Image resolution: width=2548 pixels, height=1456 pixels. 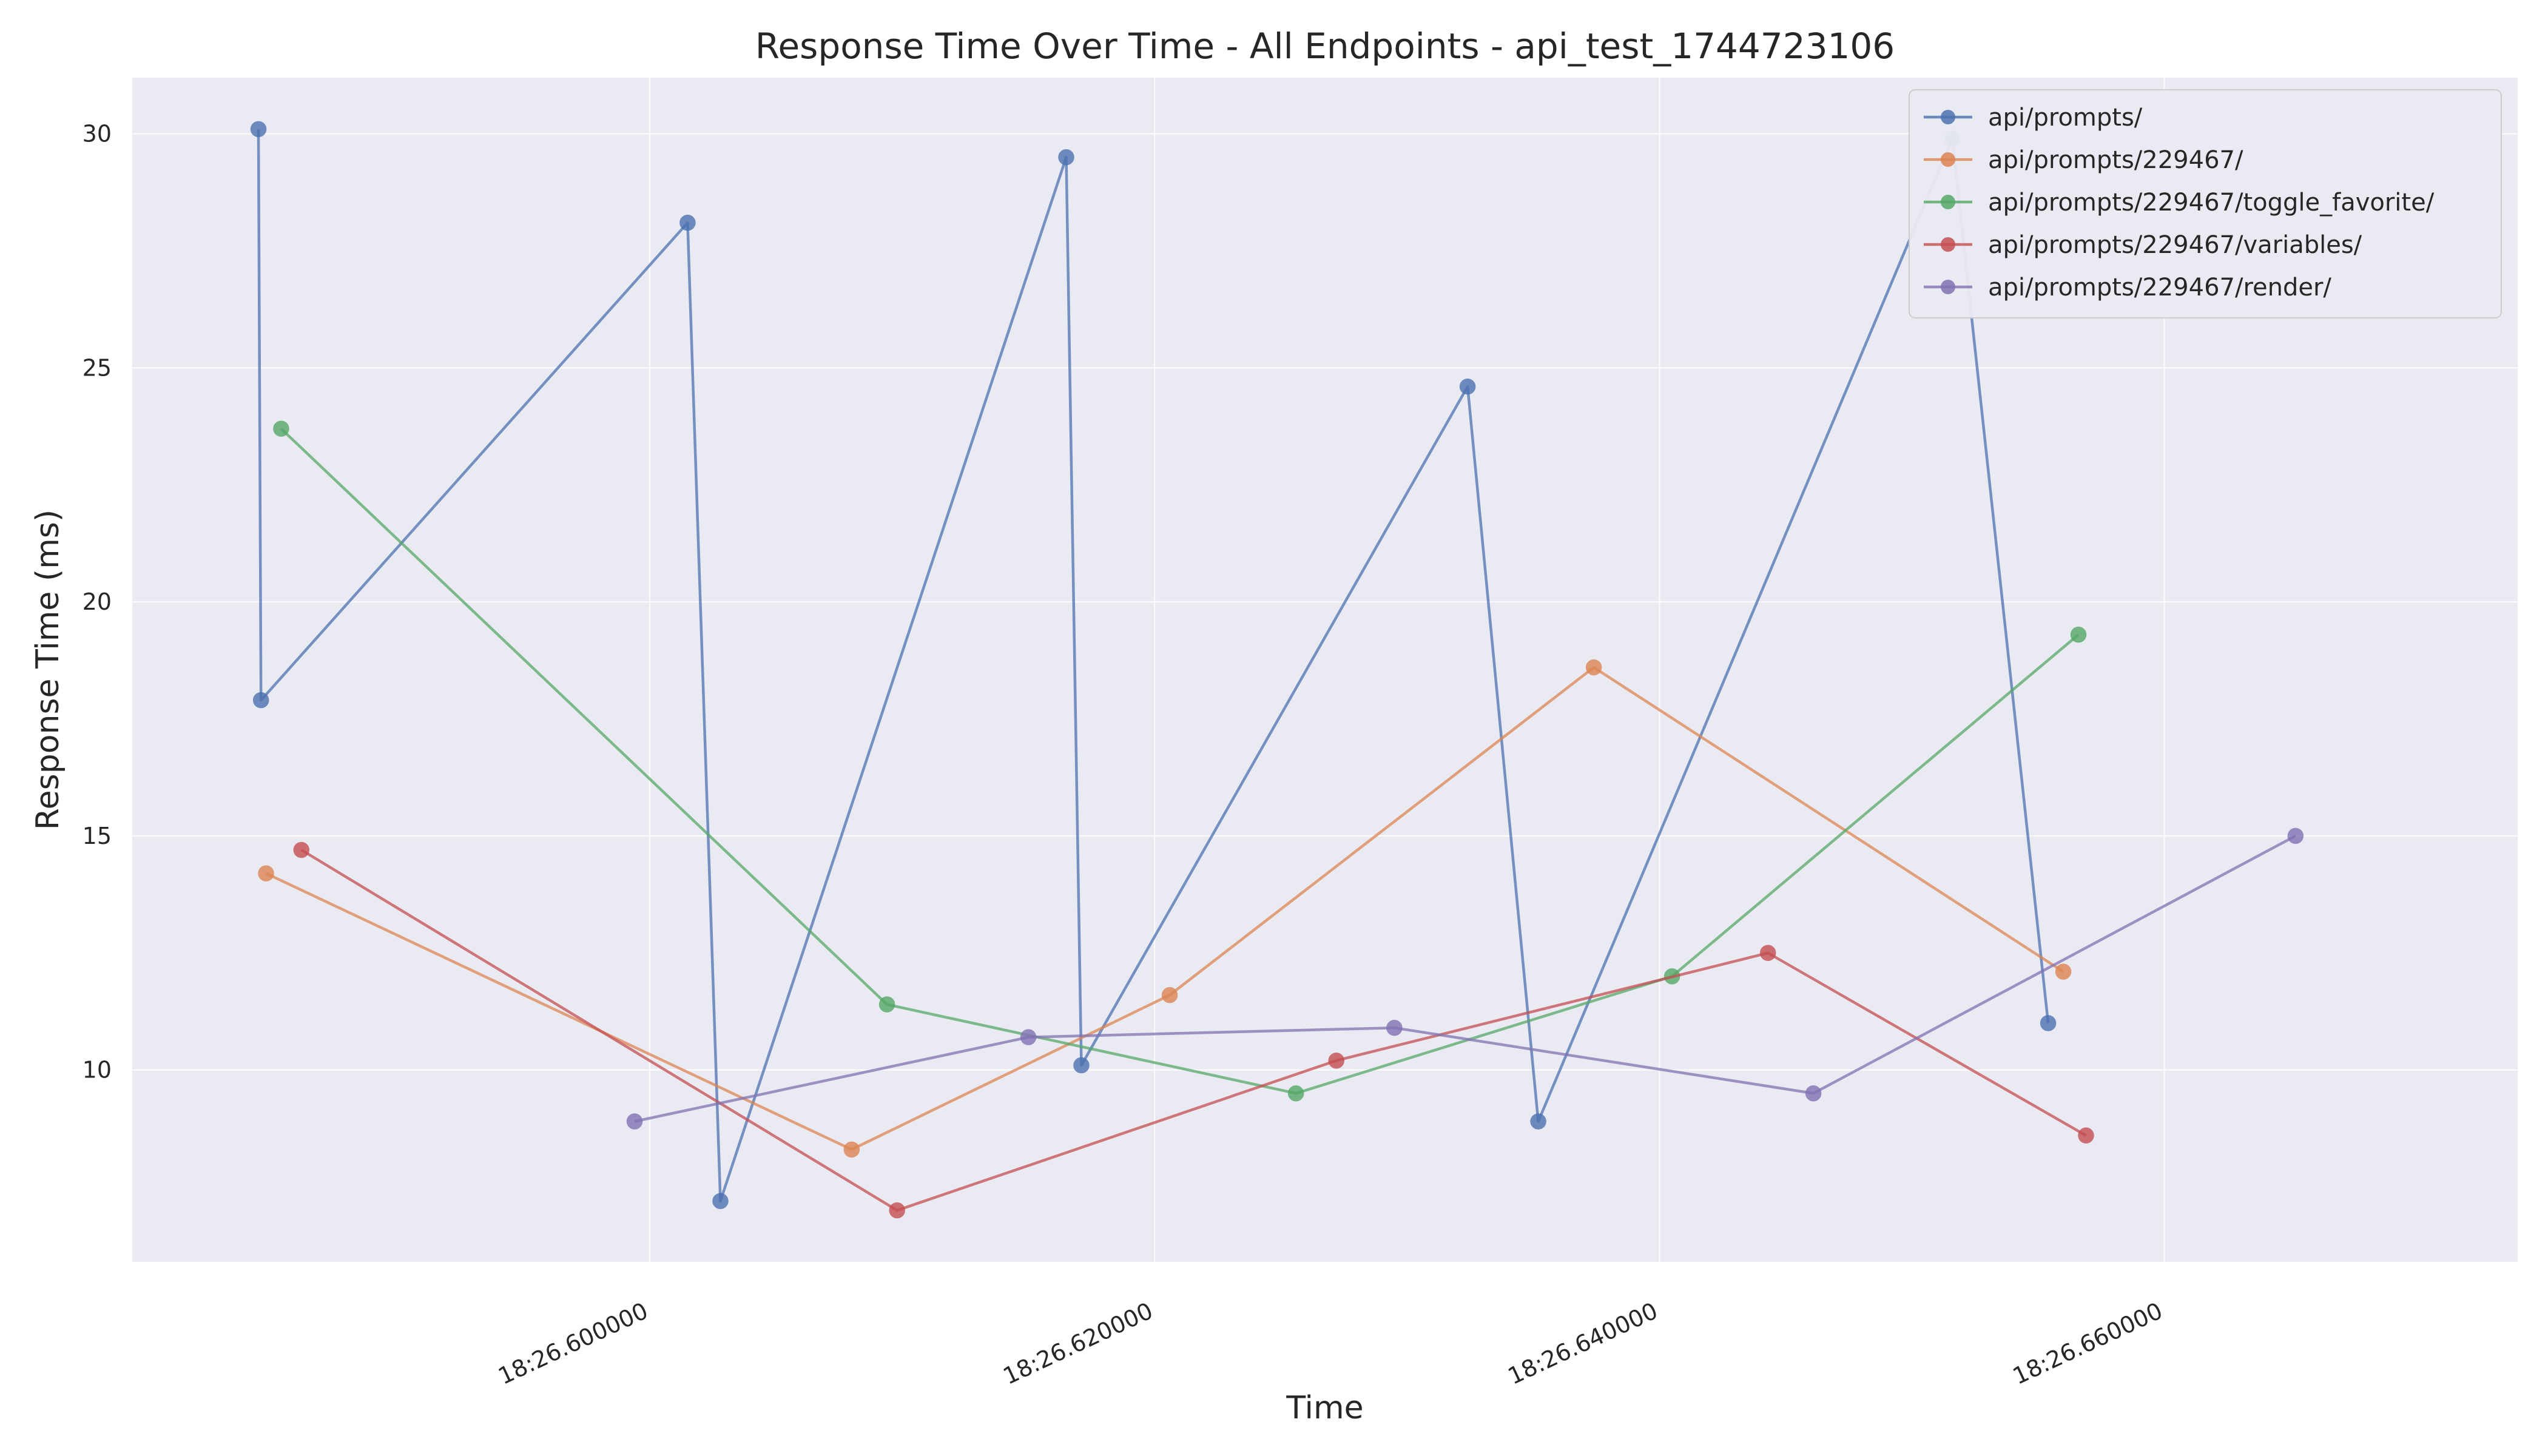 What do you see at coordinates (2211, 203) in the screenshot?
I see `legend-label: api/prompts/229467/toggle_favorite/` at bounding box center [2211, 203].